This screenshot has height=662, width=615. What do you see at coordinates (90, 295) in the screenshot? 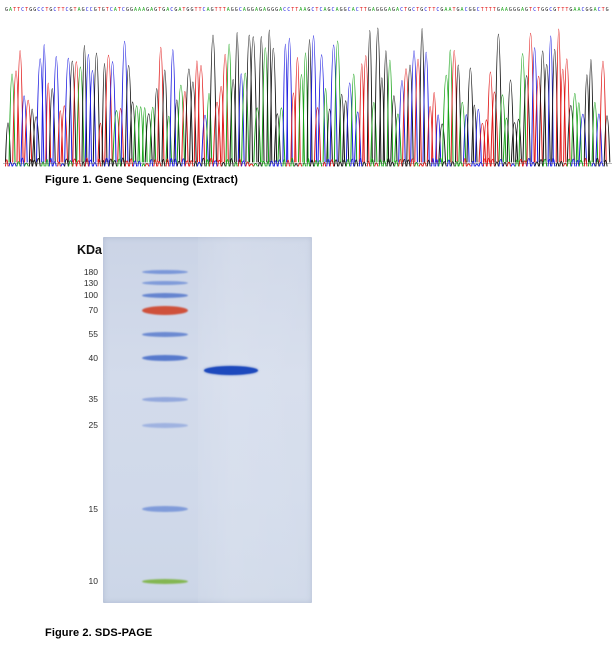
I see `ladder-marker-label-100: 100` at bounding box center [90, 295].